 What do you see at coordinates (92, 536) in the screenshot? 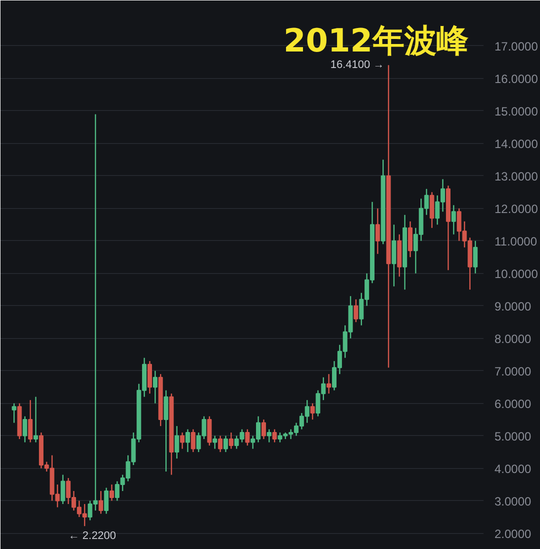
I see `annotation: ← 2.2200` at bounding box center [92, 536].